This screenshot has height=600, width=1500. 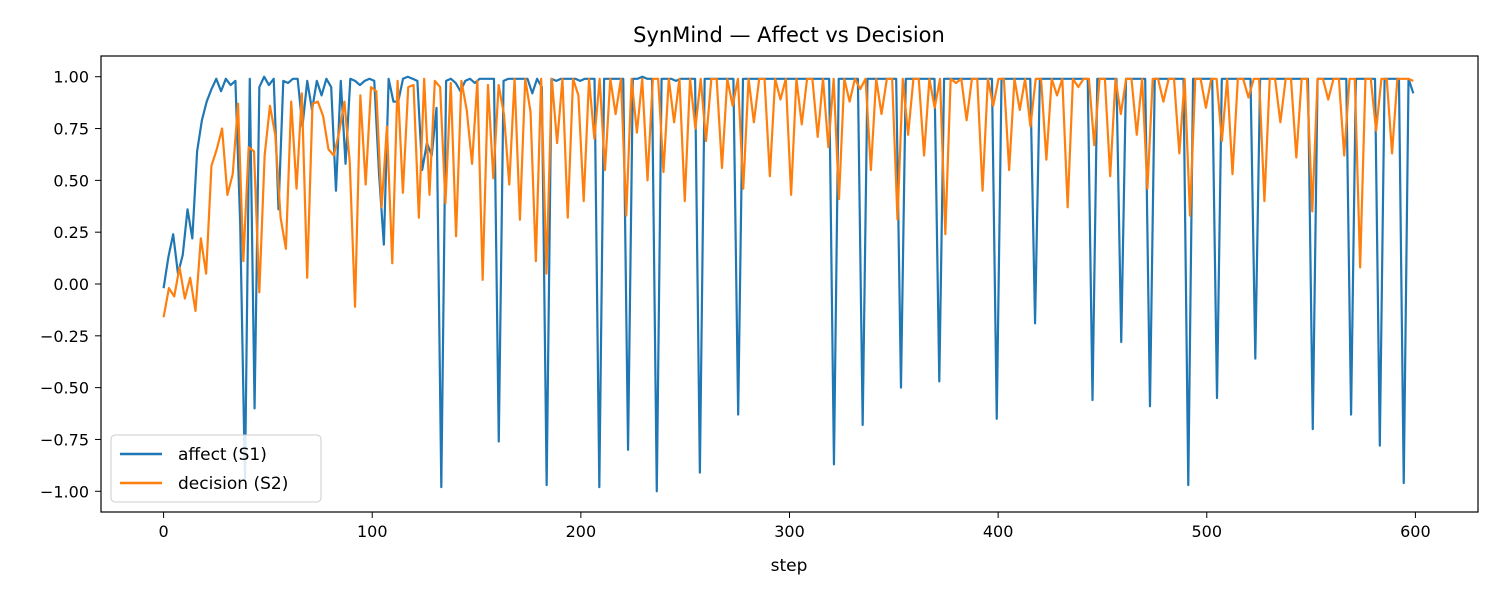 What do you see at coordinates (1415, 531) in the screenshot?
I see `x-tick-label: 600` at bounding box center [1415, 531].